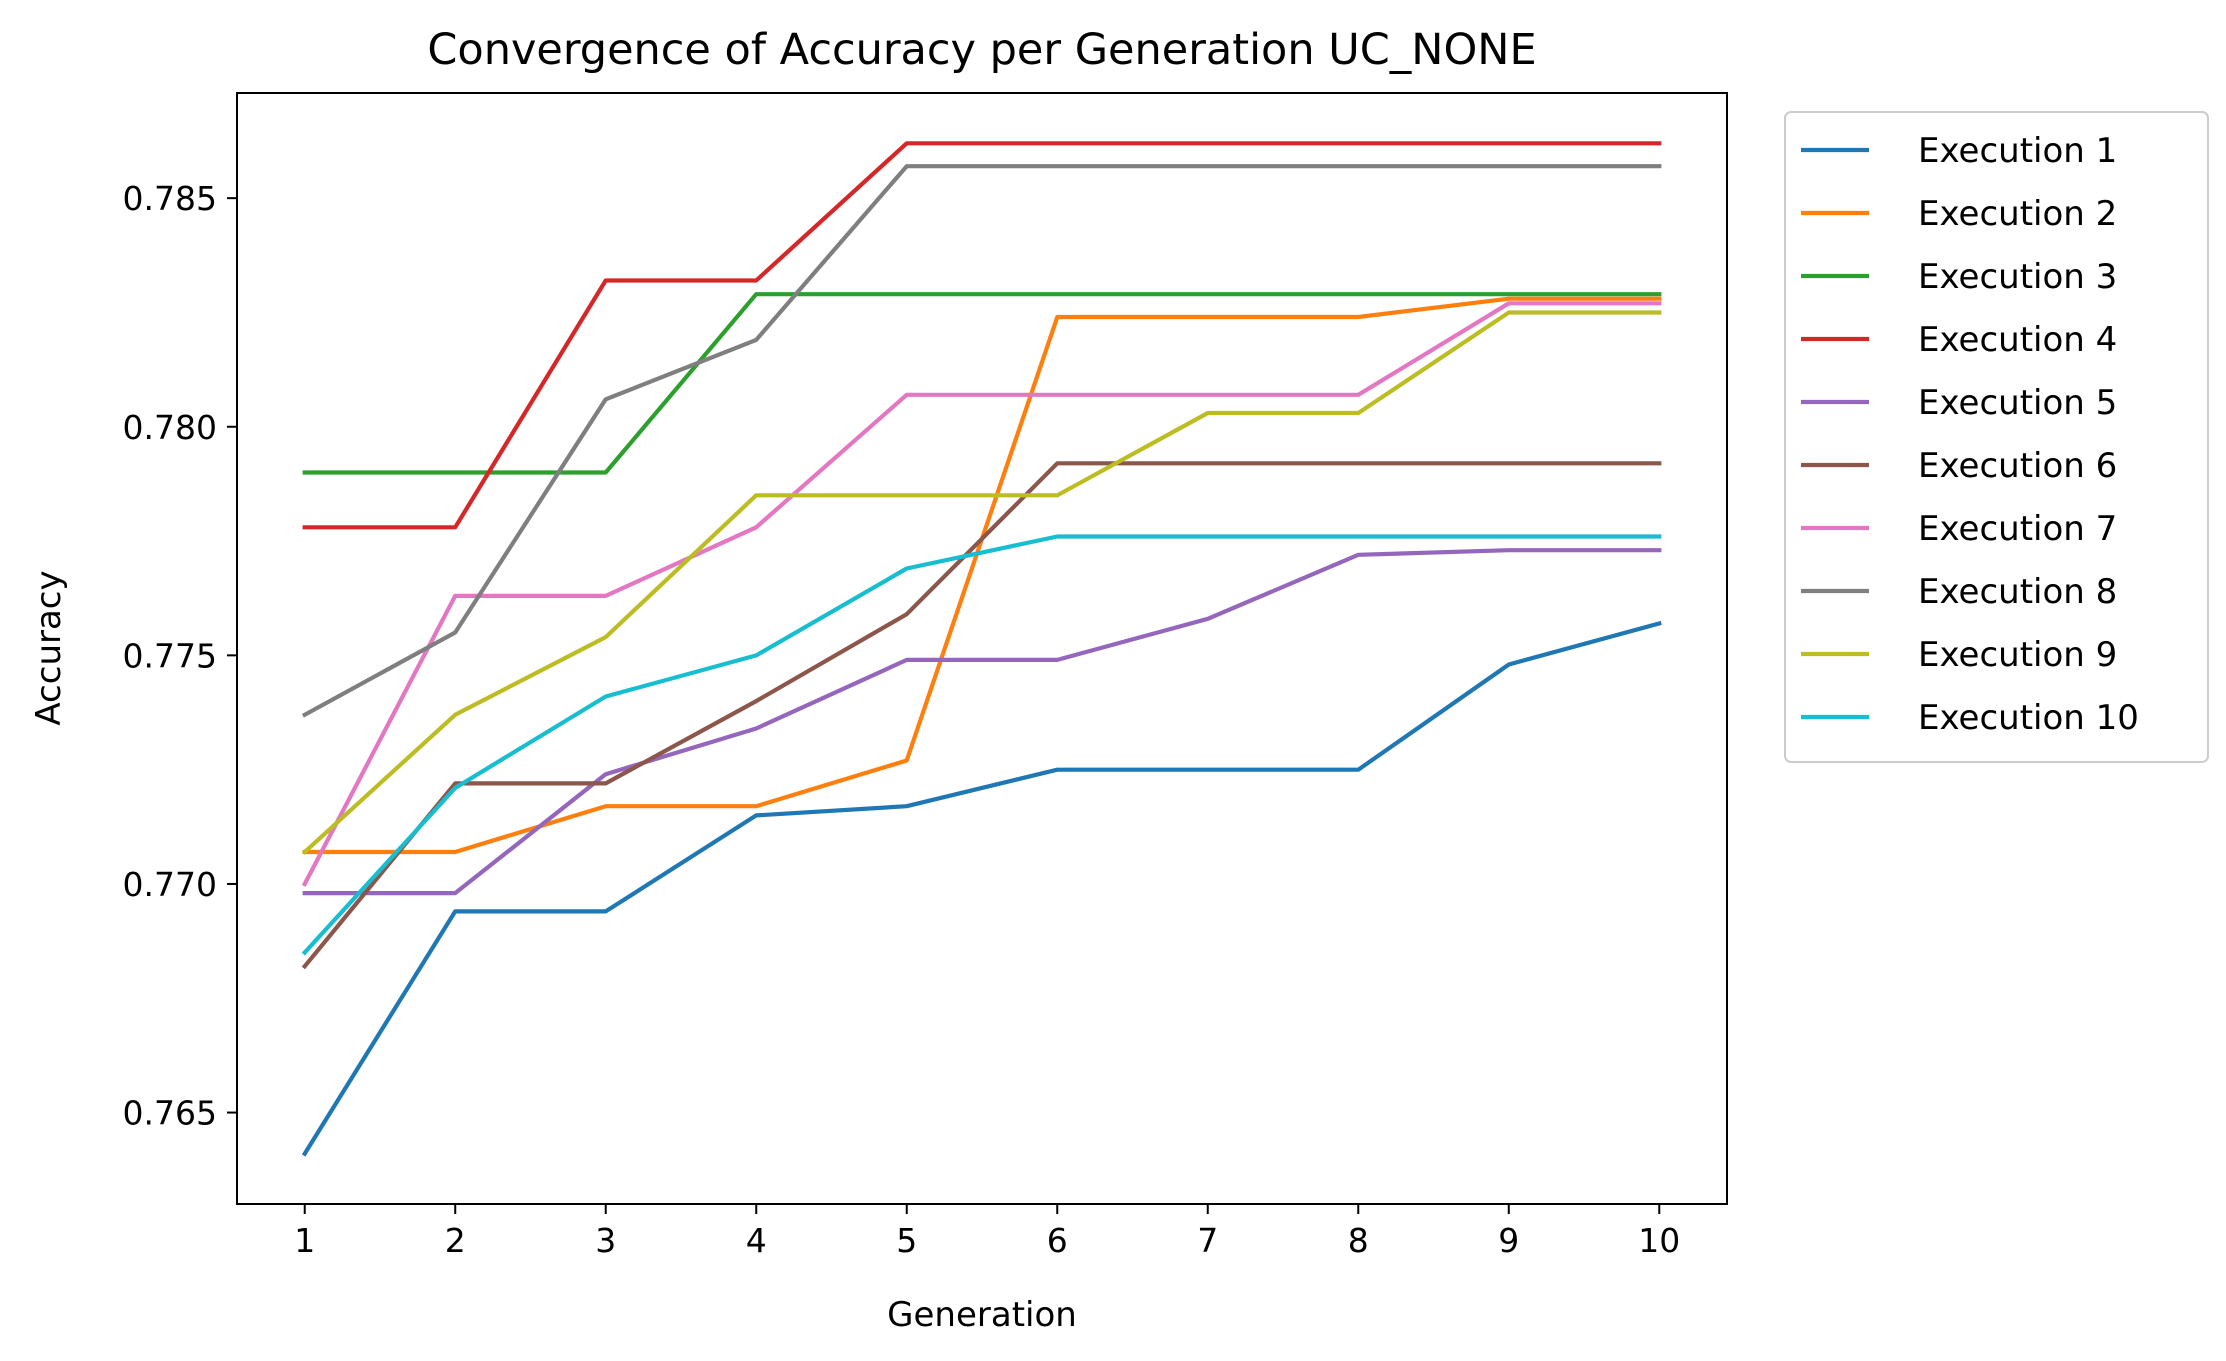 This screenshot has height=1361, width=2226. Describe the element at coordinates (170, 198) in the screenshot. I see `y-tick-label: 0.785` at that location.